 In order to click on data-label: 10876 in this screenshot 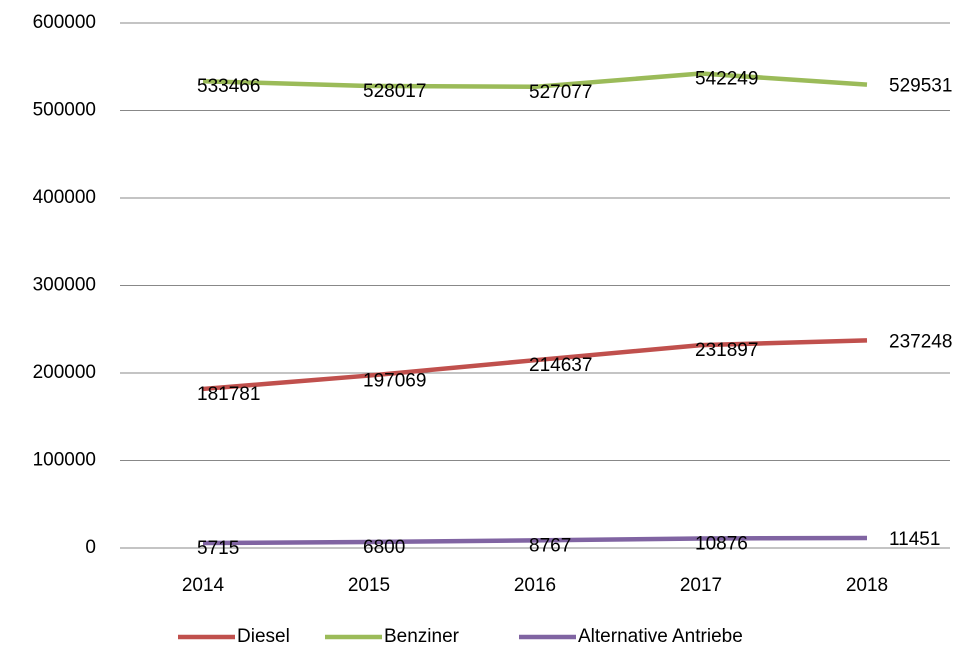, I will do `click(721, 543)`.